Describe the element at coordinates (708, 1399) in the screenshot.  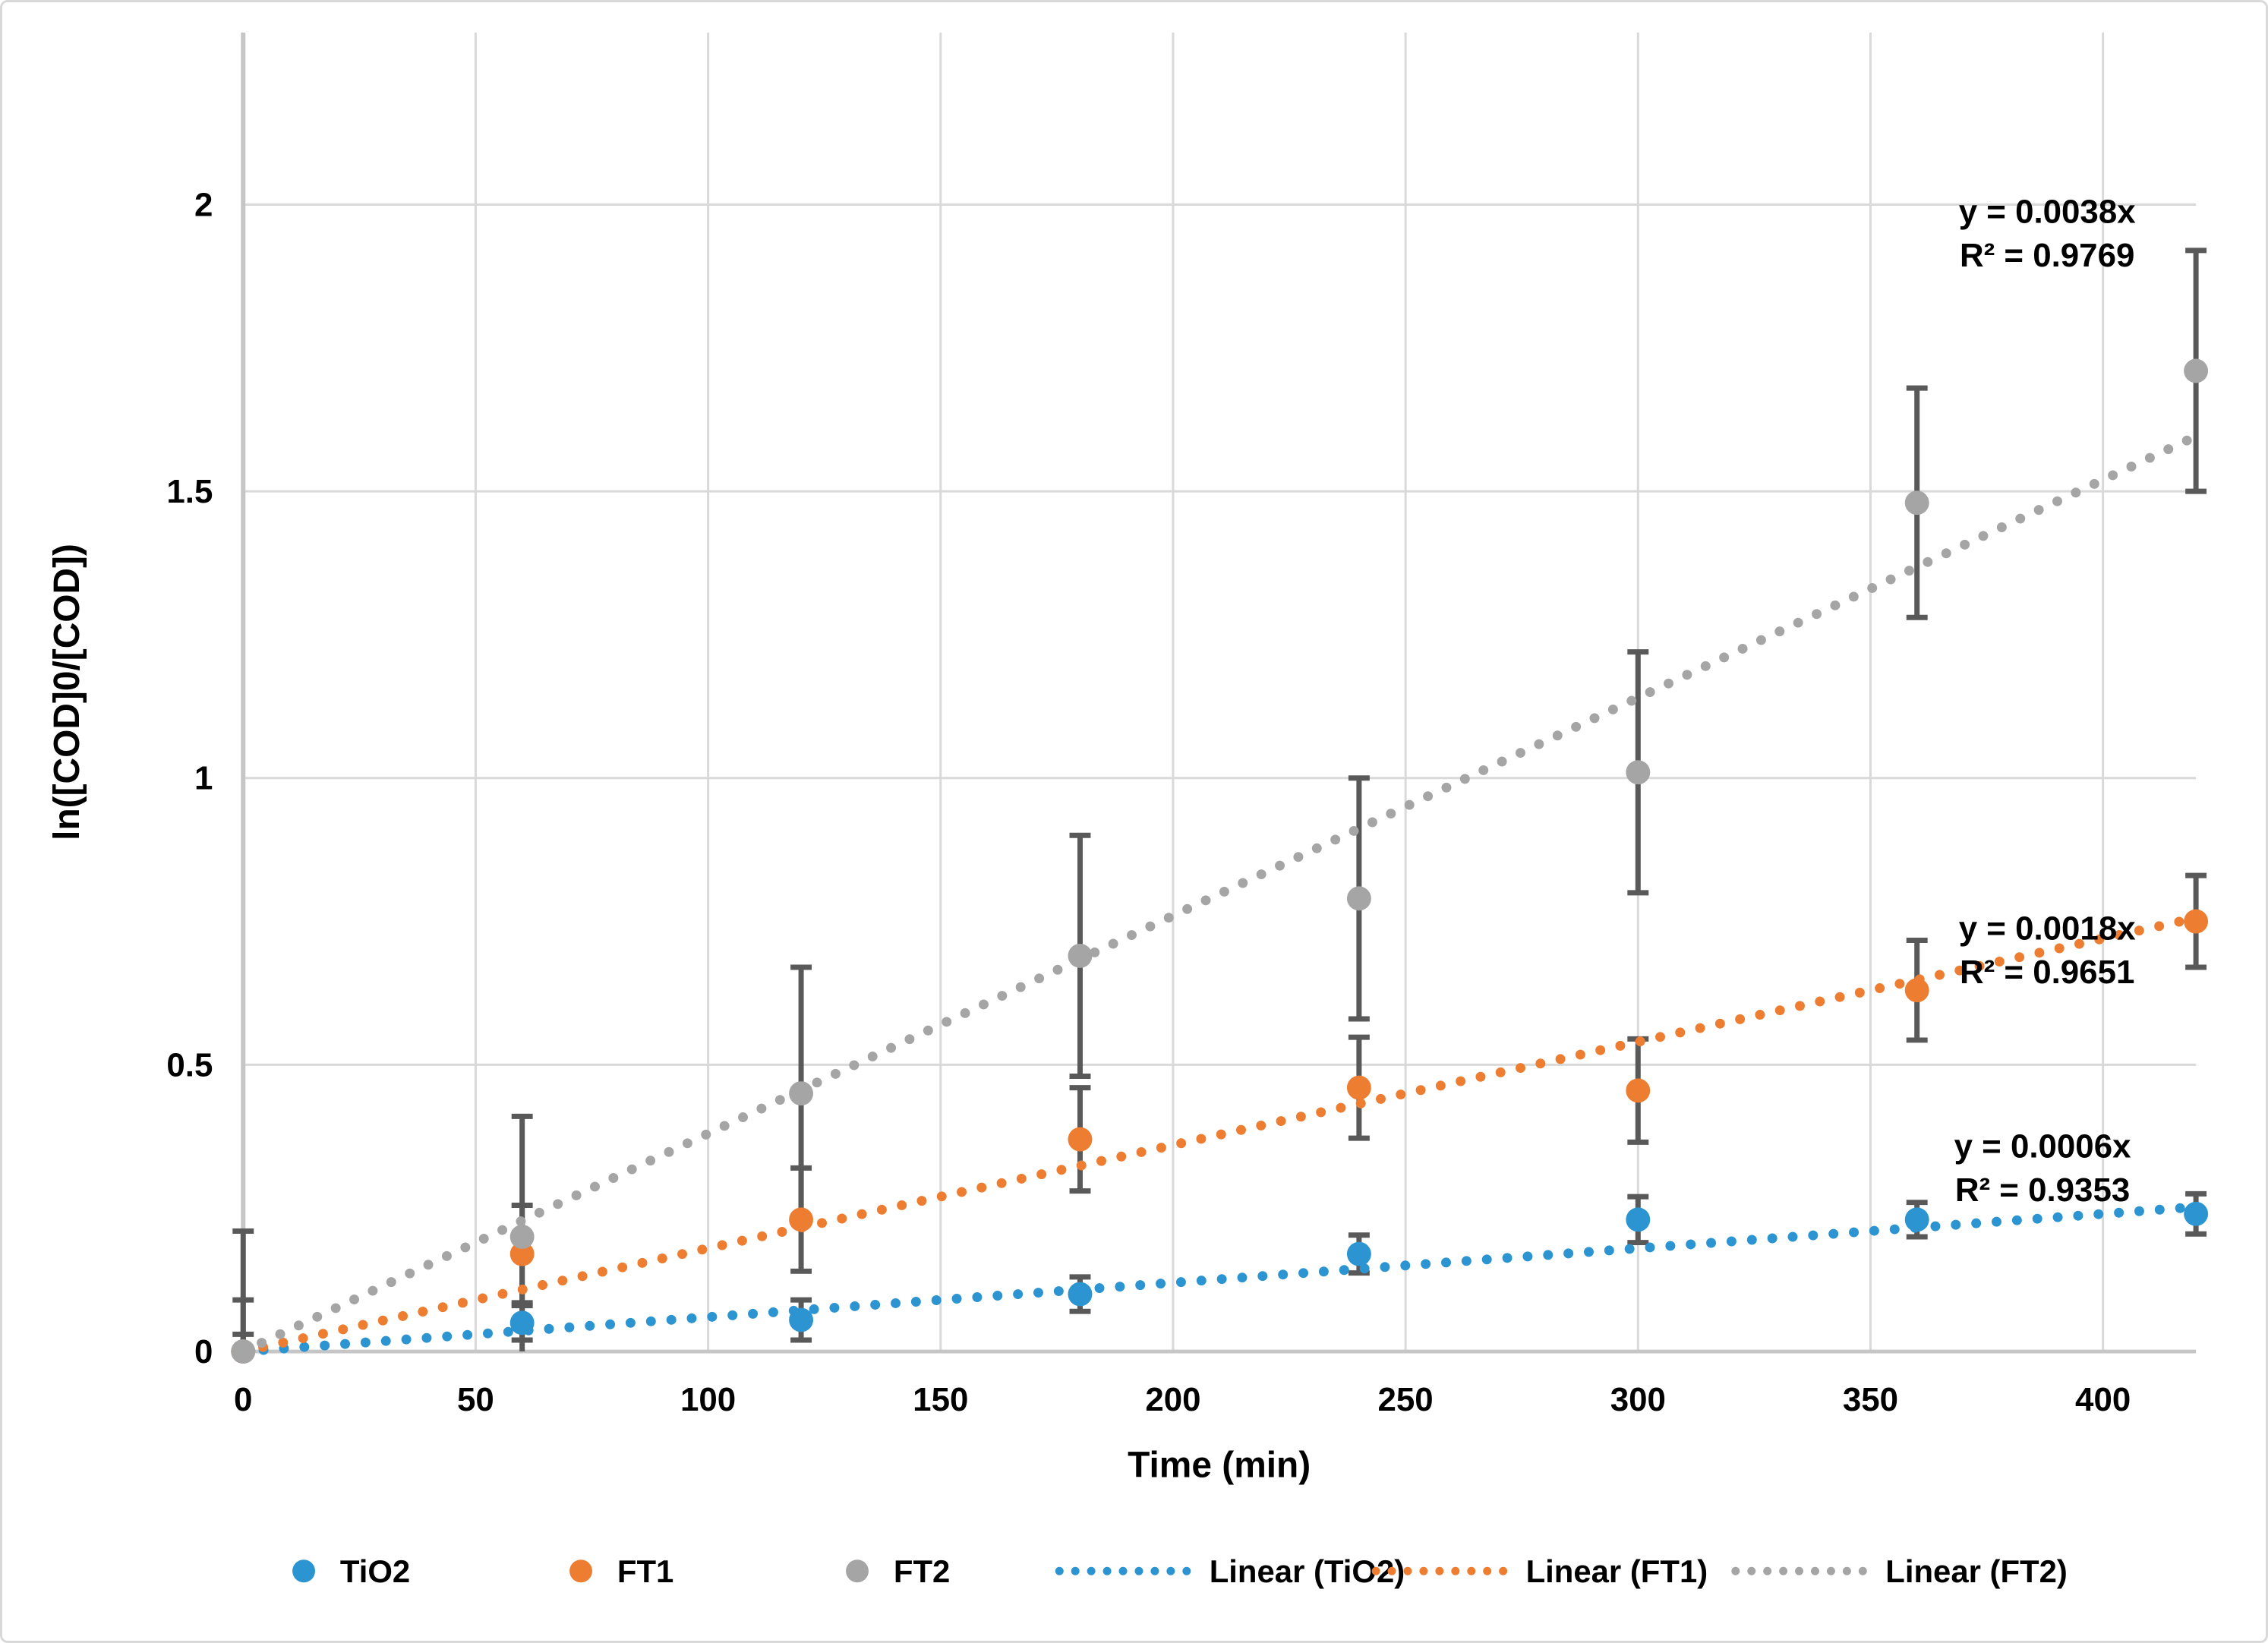
I see `x-tick-label: 100` at that location.